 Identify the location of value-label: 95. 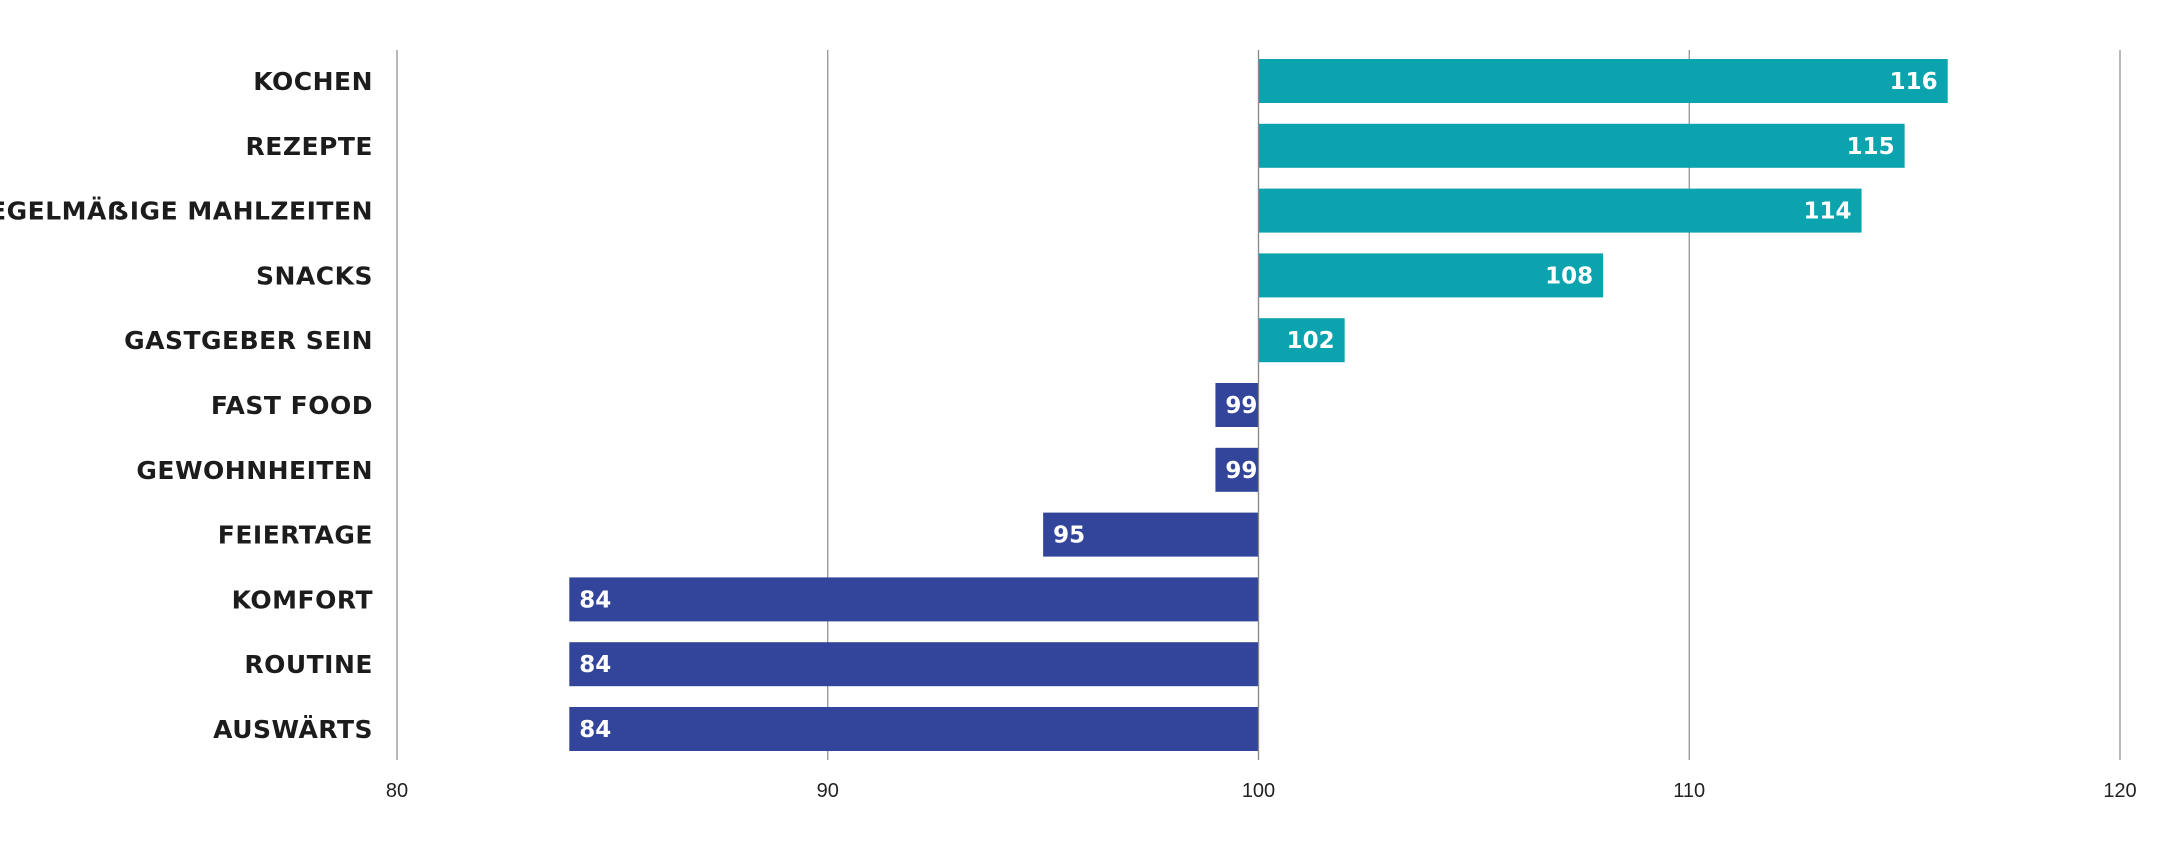
(1069, 536).